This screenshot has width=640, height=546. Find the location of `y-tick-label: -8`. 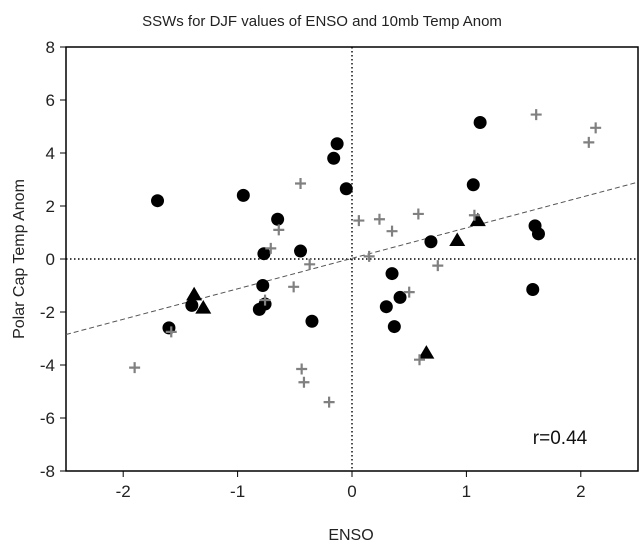

y-tick-label: -8 is located at coordinates (47, 471).